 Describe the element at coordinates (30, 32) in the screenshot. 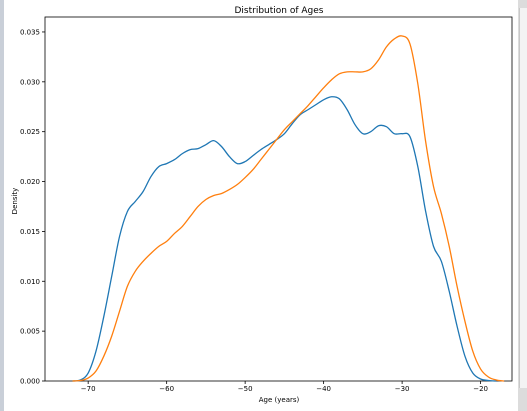

I see `y-tick-label: 0.035` at that location.